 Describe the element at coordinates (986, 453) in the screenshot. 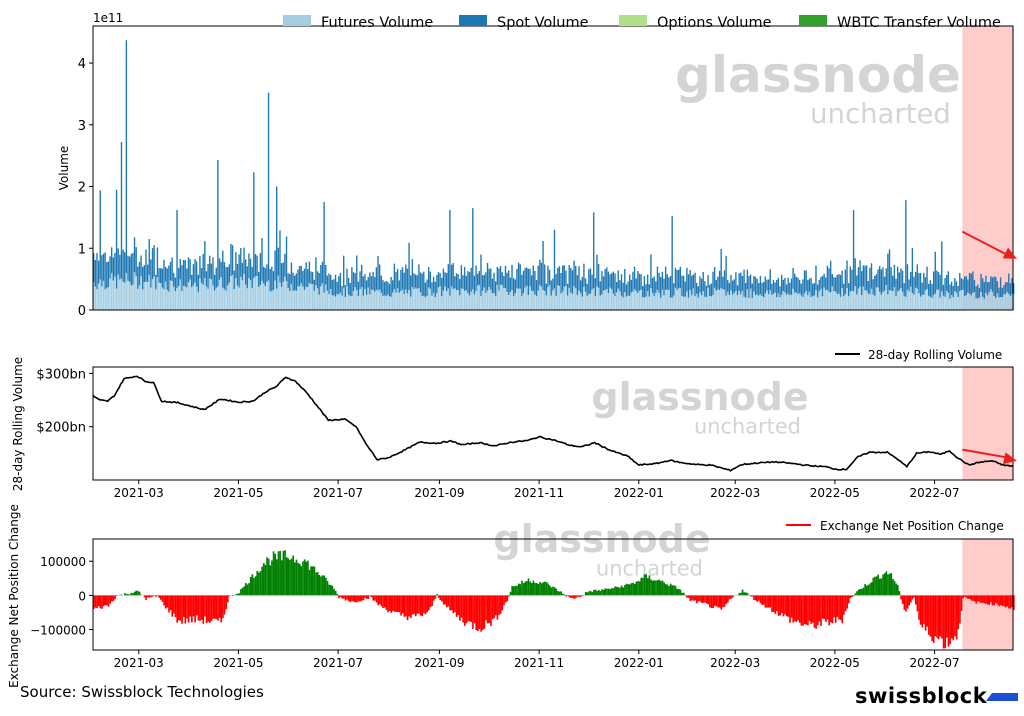

I see `trend-arrow-line` at that location.